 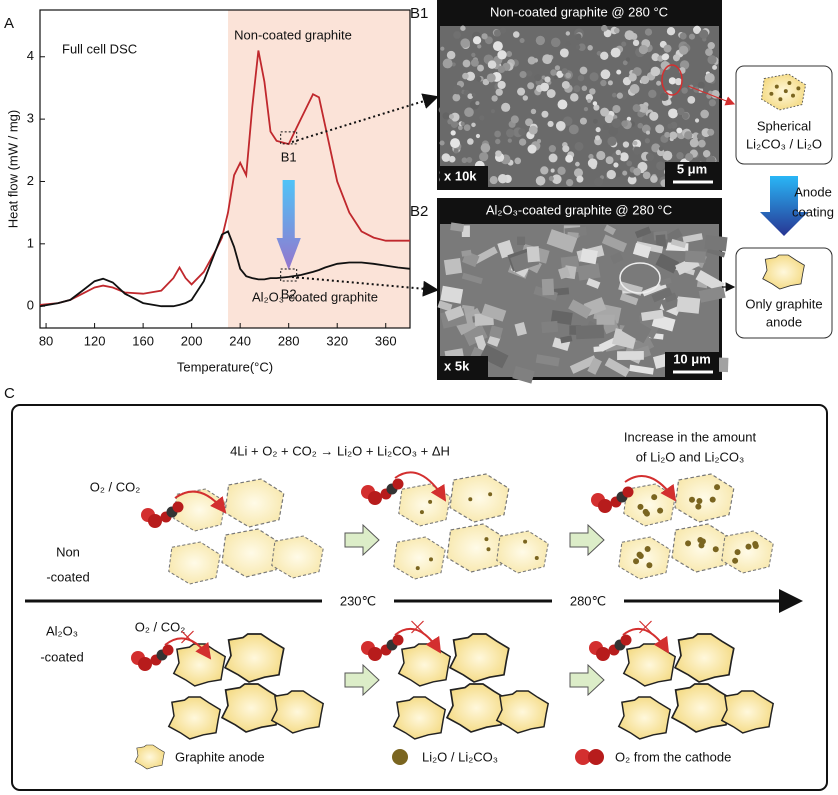 What do you see at coordinates (289, 340) in the screenshot?
I see `x-tick-label: 280` at bounding box center [289, 340].